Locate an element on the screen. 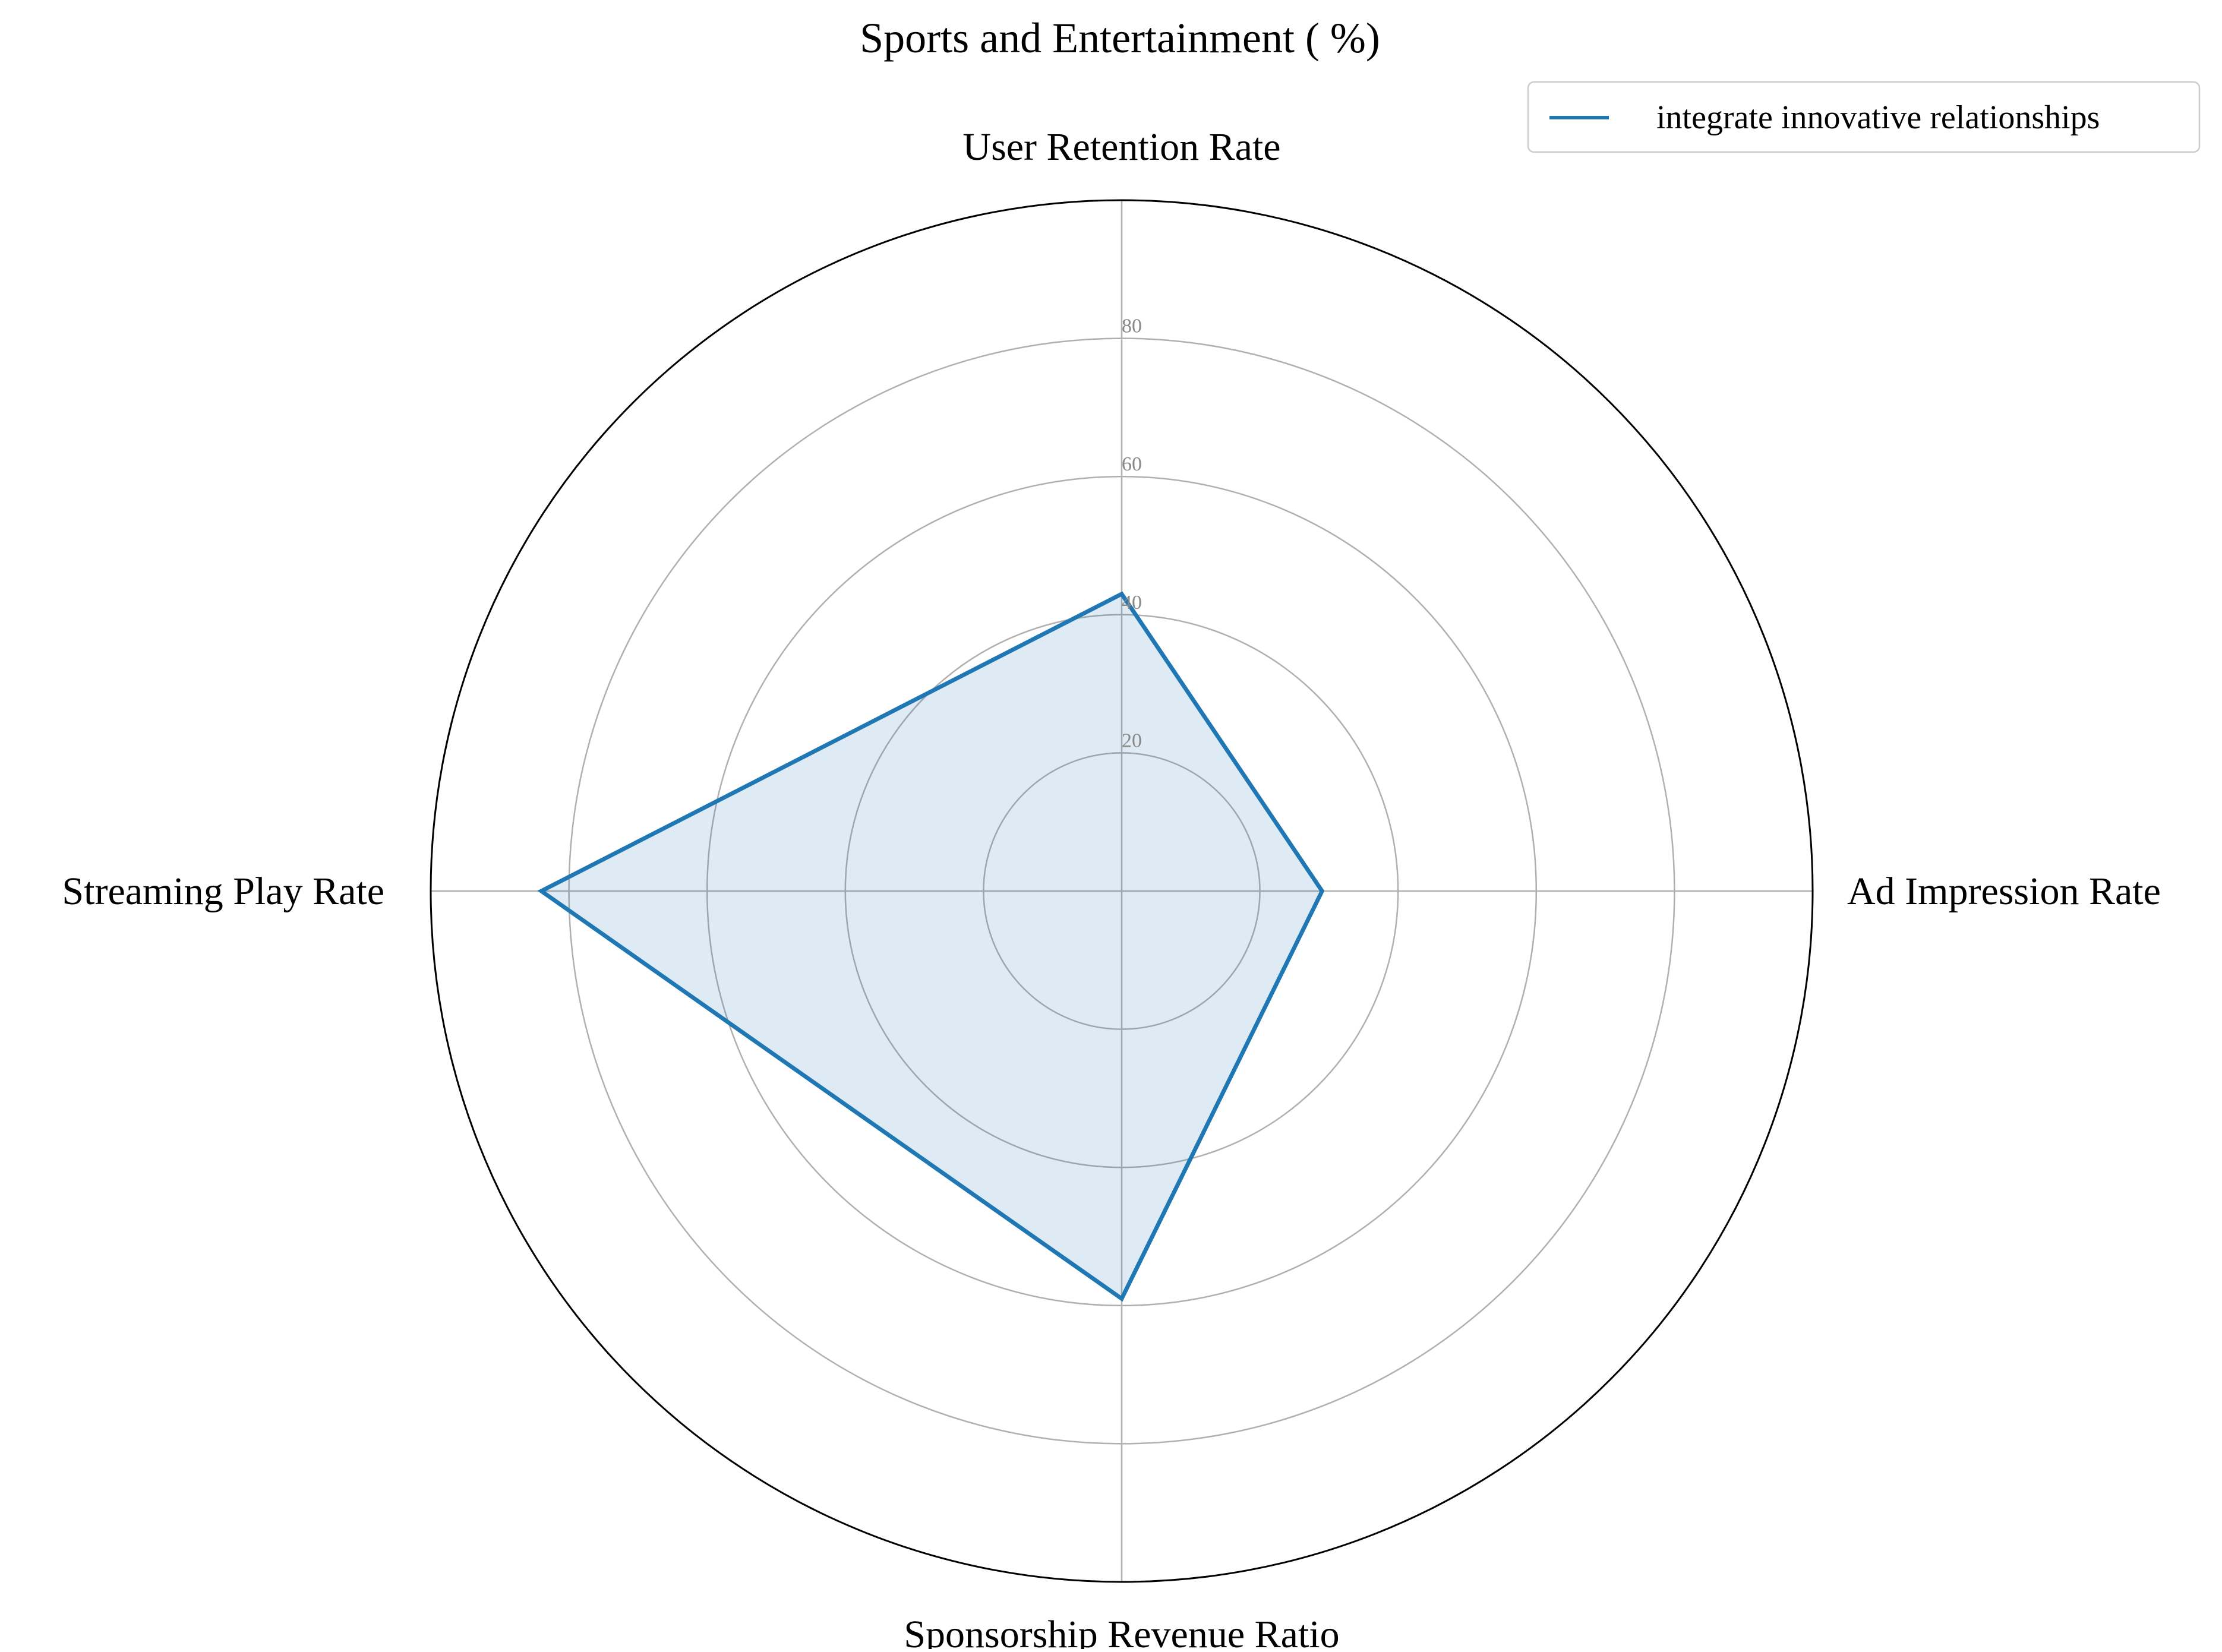  chart-title: Sports and Entertainment ( %) is located at coordinates (1120, 38).